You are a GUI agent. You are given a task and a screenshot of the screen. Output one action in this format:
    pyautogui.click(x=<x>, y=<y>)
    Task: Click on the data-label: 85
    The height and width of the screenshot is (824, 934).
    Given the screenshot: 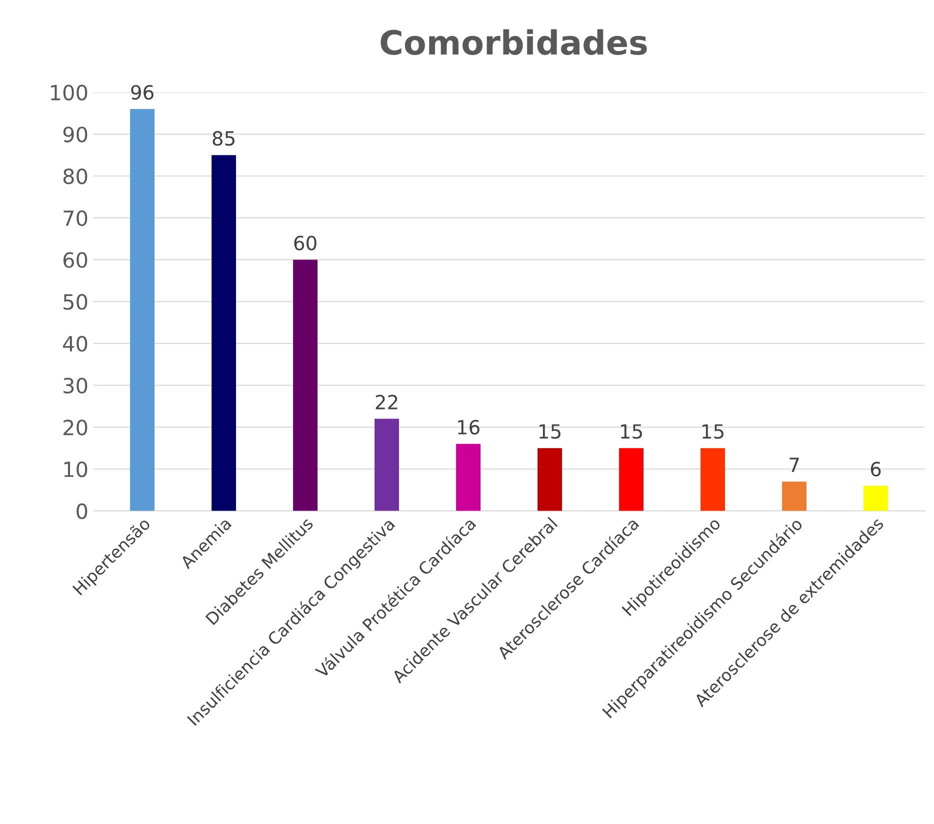 What is the action you would take?
    pyautogui.click(x=223, y=138)
    